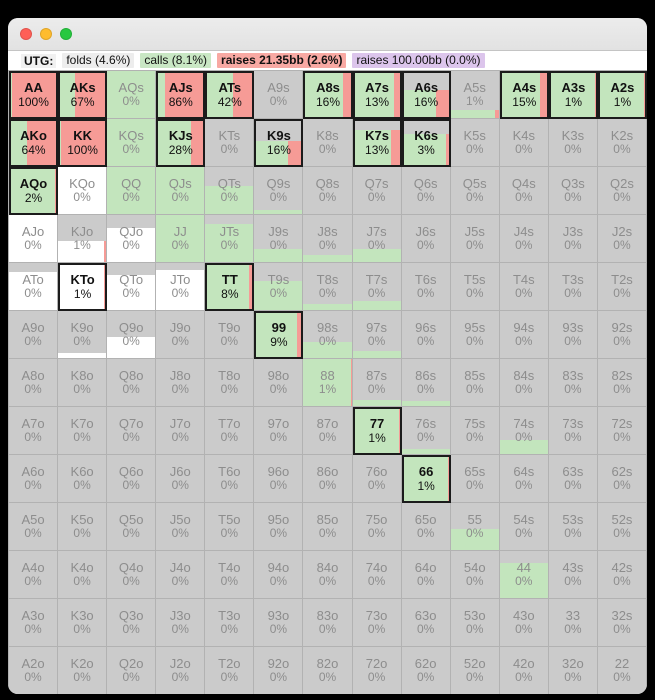 The image size is (655, 700). Describe the element at coordinates (279, 143) in the screenshot. I see `cell-K9s: K9s 16%` at that location.